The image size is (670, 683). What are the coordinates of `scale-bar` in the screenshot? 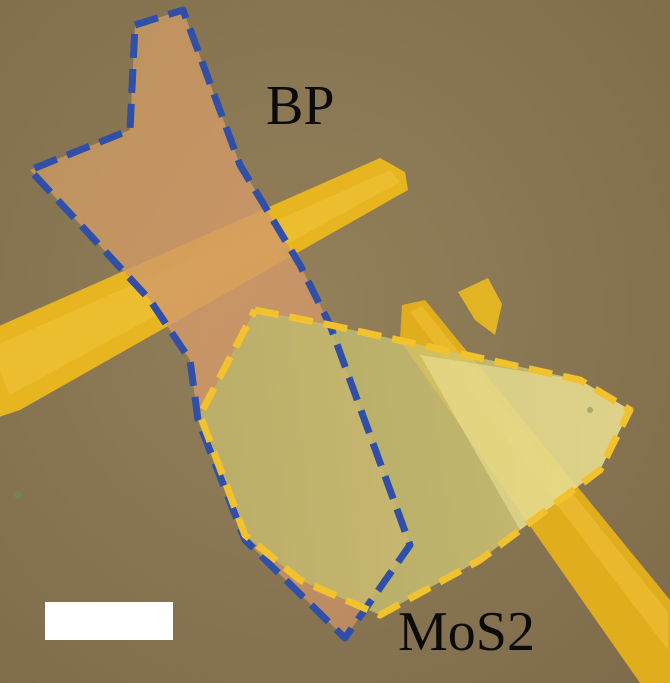 It's located at (109, 621).